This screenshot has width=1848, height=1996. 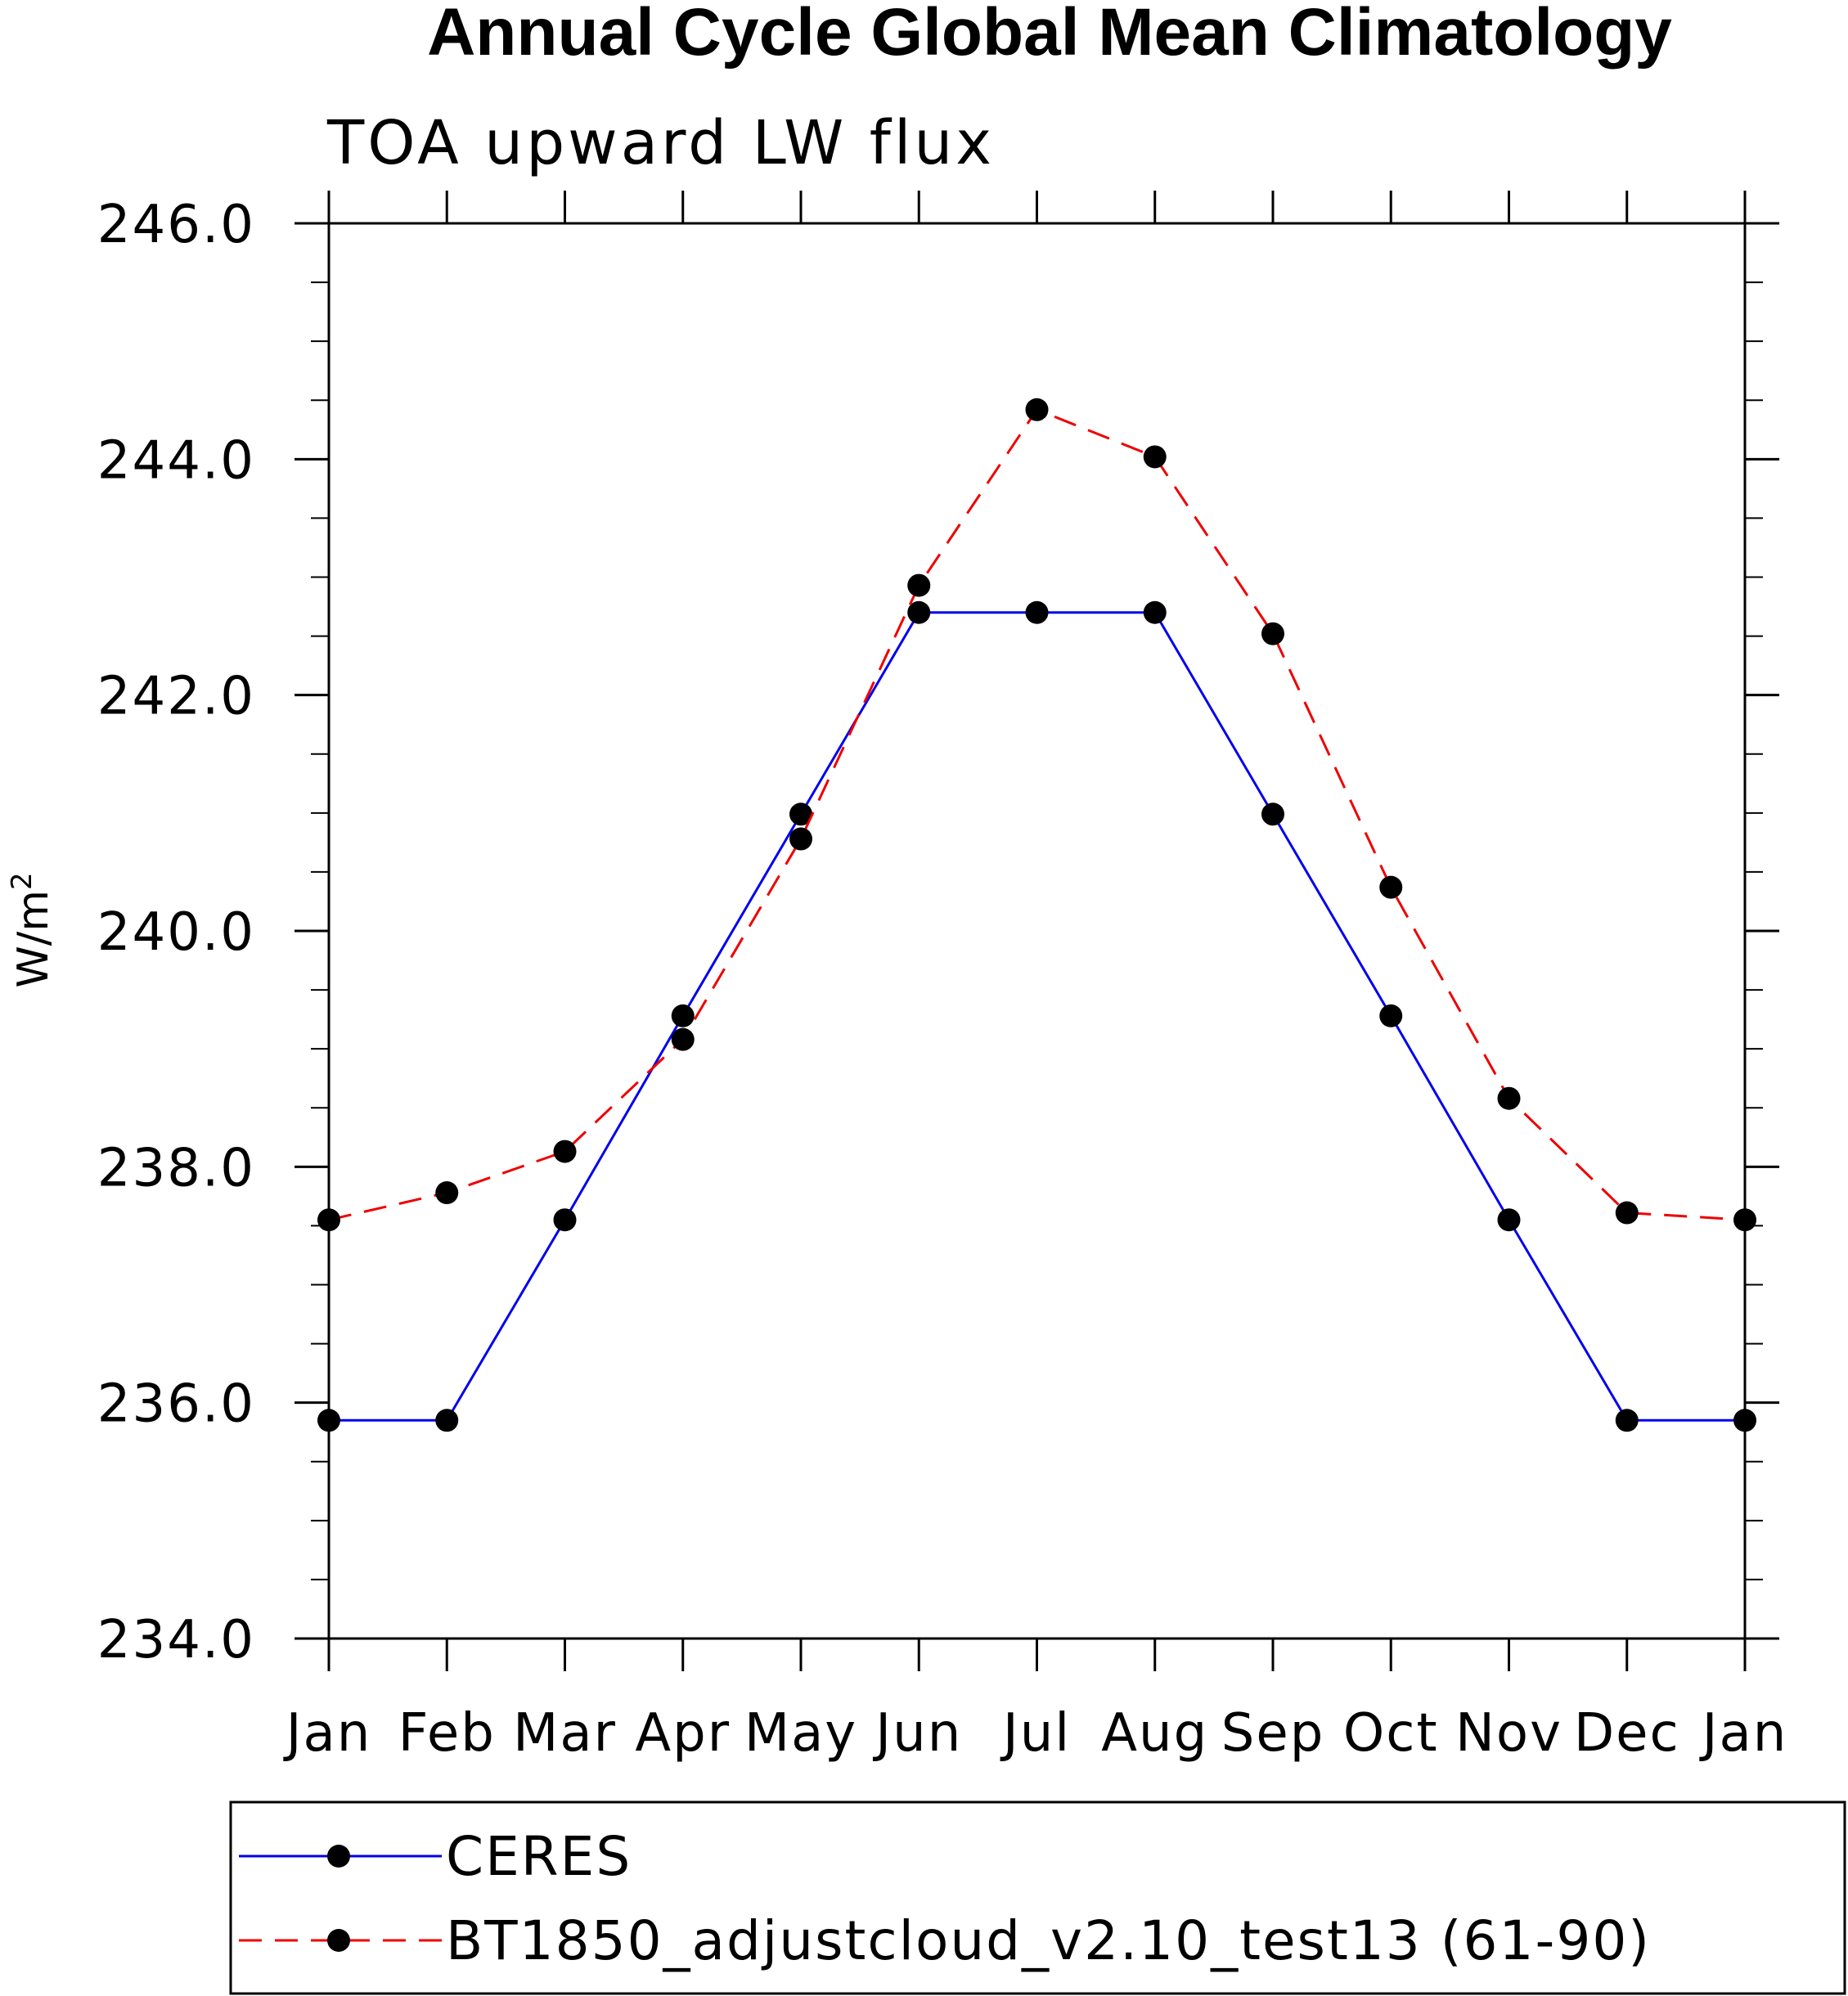 I want to click on chart-title: Annual Cycle Global Mean Climatology, so click(x=1050, y=35).